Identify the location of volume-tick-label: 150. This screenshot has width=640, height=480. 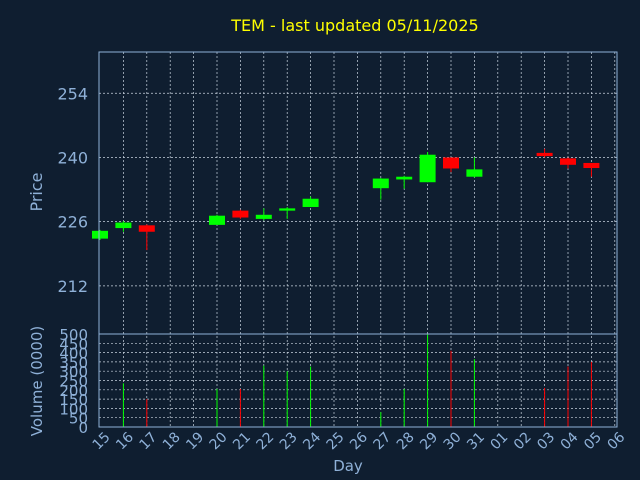
(73, 400).